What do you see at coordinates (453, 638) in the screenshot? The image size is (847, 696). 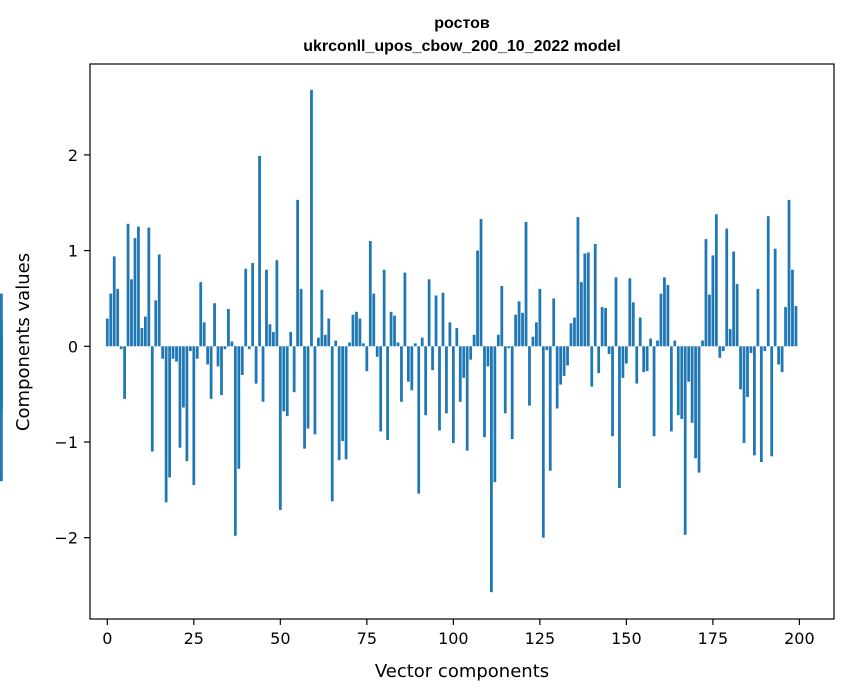 I see `x-tick-label: 100` at bounding box center [453, 638].